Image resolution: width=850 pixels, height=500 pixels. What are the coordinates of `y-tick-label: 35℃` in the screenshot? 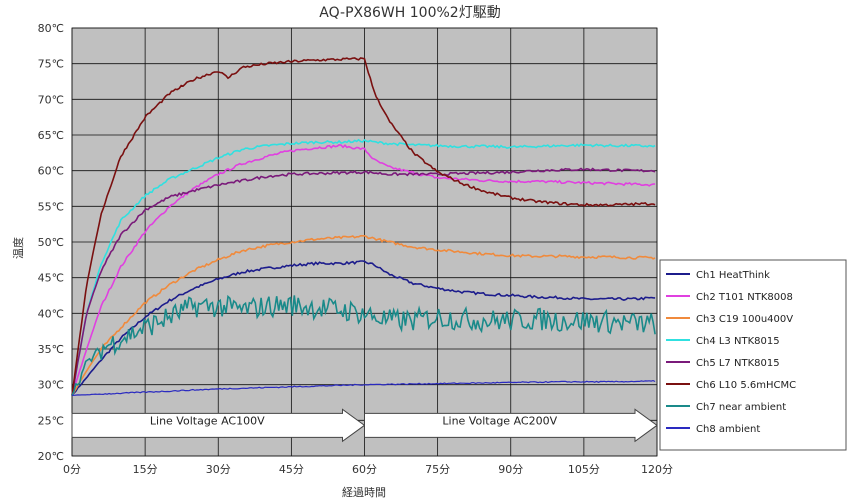 It's located at (51, 349).